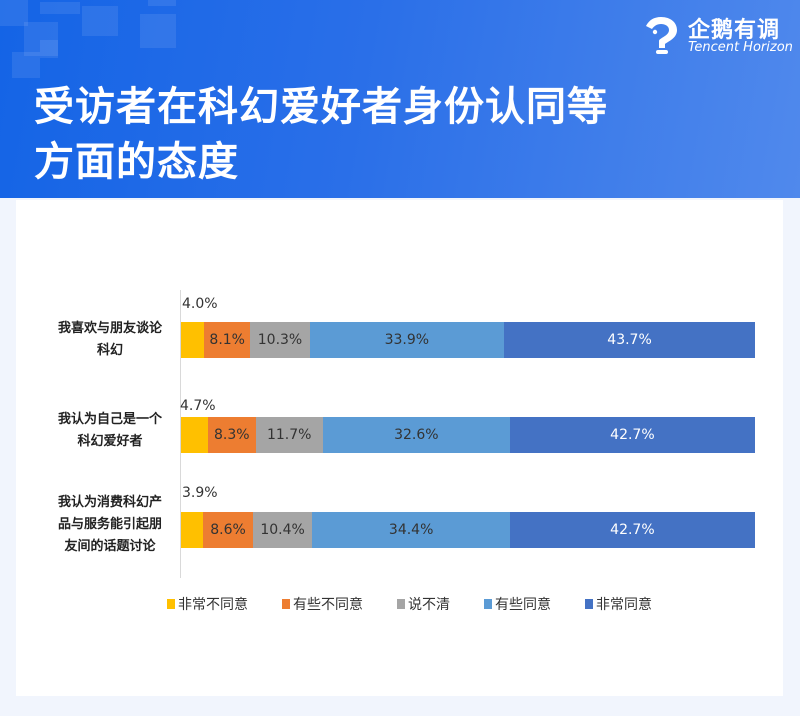 The height and width of the screenshot is (716, 800). I want to click on legend-item-somewhat-disagree: 有些不同意, so click(322, 604).